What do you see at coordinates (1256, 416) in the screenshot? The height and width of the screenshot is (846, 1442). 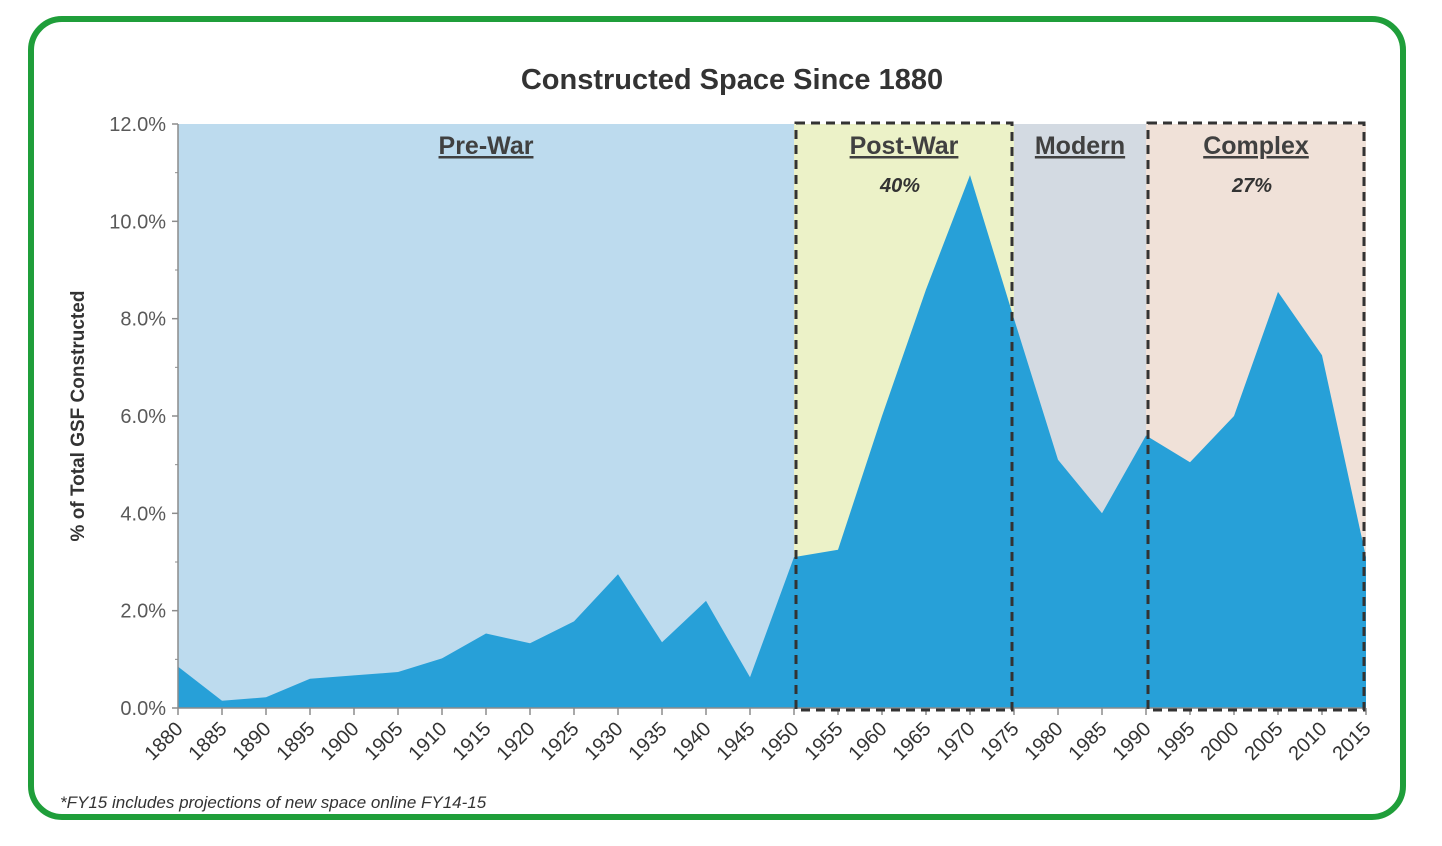 I see `era-outline-complex` at bounding box center [1256, 416].